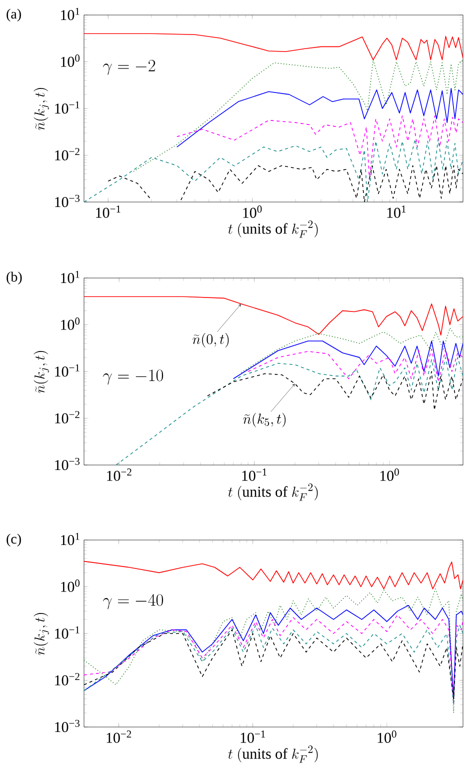 This screenshot has height=784, width=467. Describe the element at coordinates (13, 15) in the screenshot. I see `chart-title: (a)` at that location.